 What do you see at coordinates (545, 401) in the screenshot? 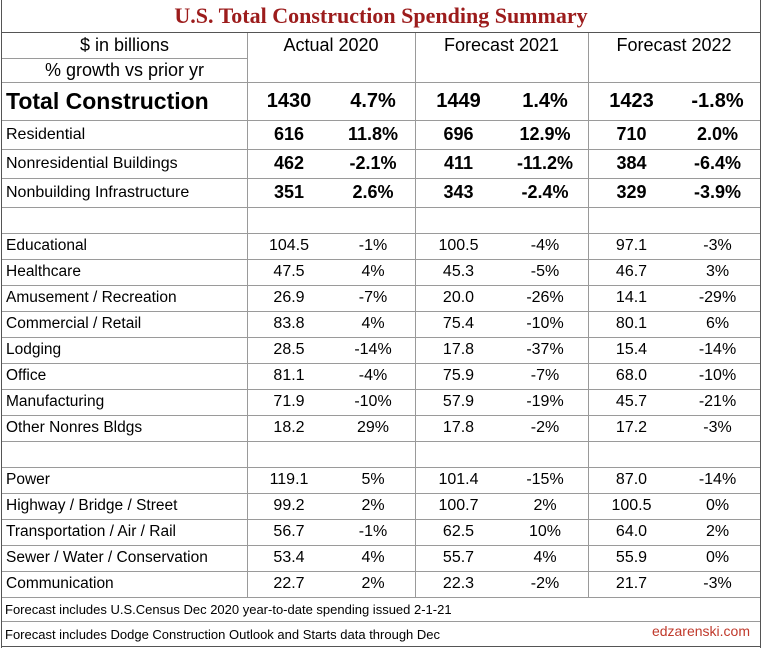
I see `row-value: -19%` at bounding box center [545, 401].